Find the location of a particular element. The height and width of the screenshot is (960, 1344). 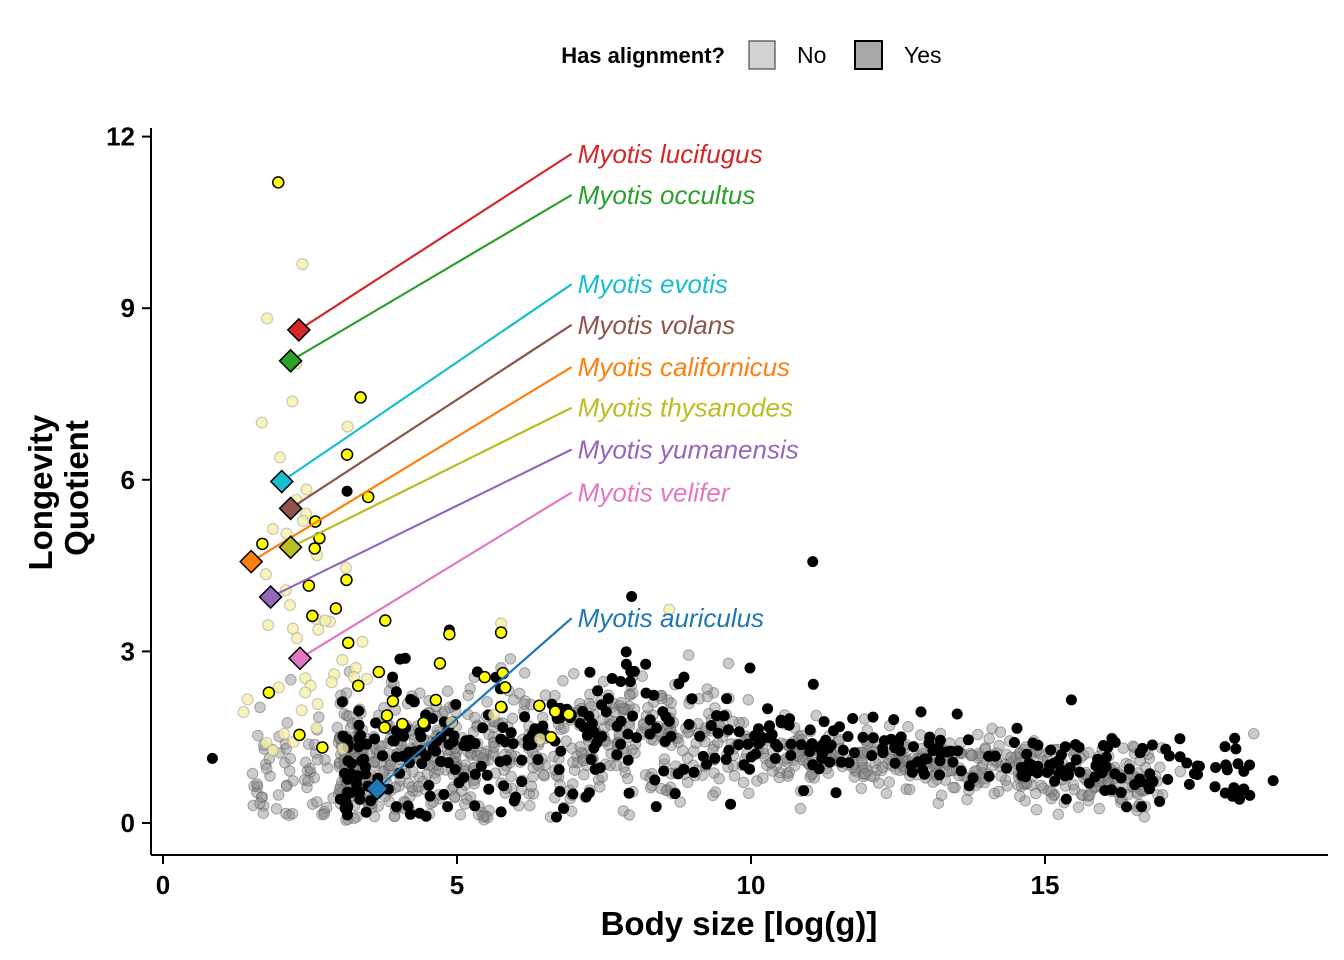

legend-key-no is located at coordinates (762, 55).